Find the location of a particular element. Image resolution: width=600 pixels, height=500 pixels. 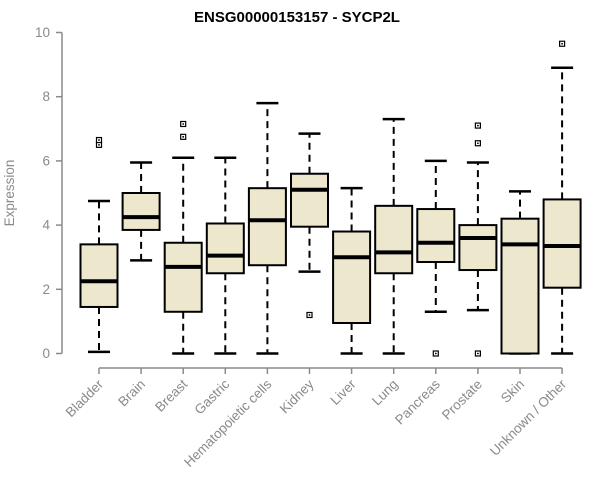

x-tick-label: Kidney is located at coordinates (297, 396).